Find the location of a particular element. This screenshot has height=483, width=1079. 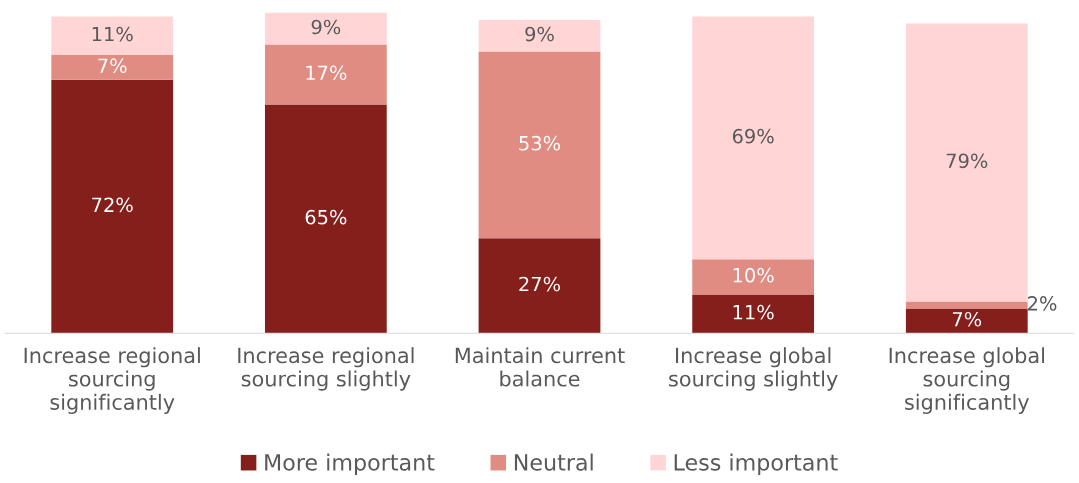

legend-label: Less important is located at coordinates (756, 464).